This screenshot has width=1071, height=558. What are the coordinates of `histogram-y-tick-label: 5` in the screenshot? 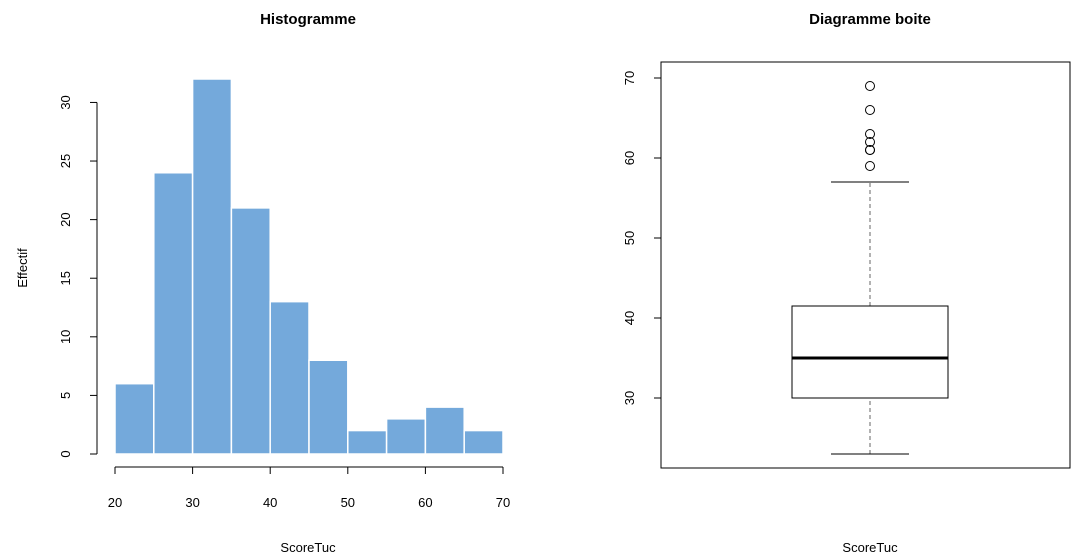 It's located at (65, 395).